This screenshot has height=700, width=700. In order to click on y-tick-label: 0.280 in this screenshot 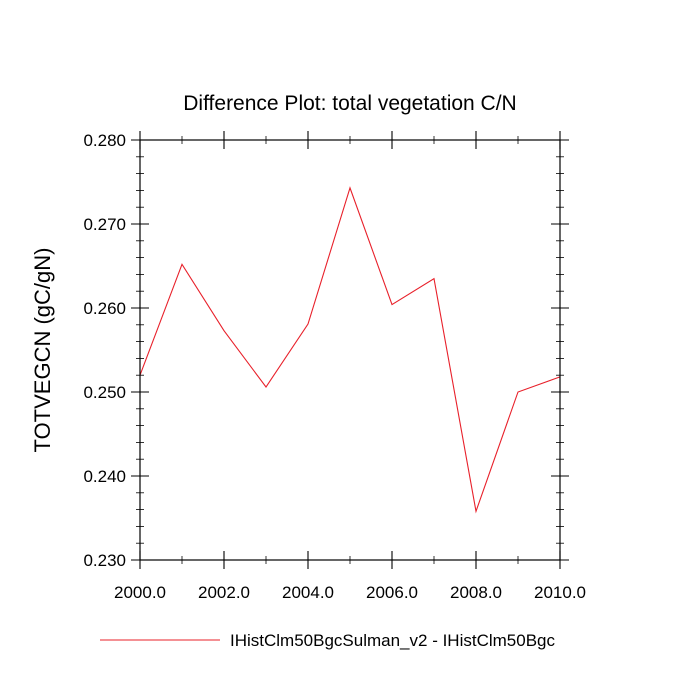, I will do `click(104, 140)`.